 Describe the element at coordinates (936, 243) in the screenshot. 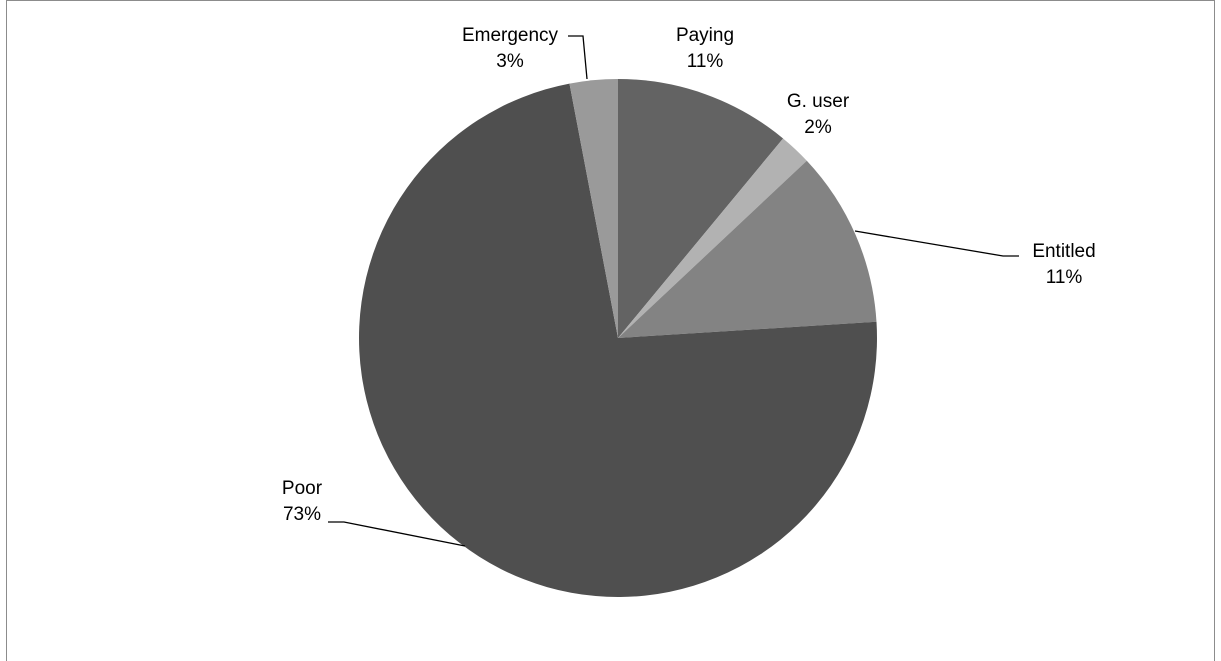

I see `leader-line-entitled` at that location.